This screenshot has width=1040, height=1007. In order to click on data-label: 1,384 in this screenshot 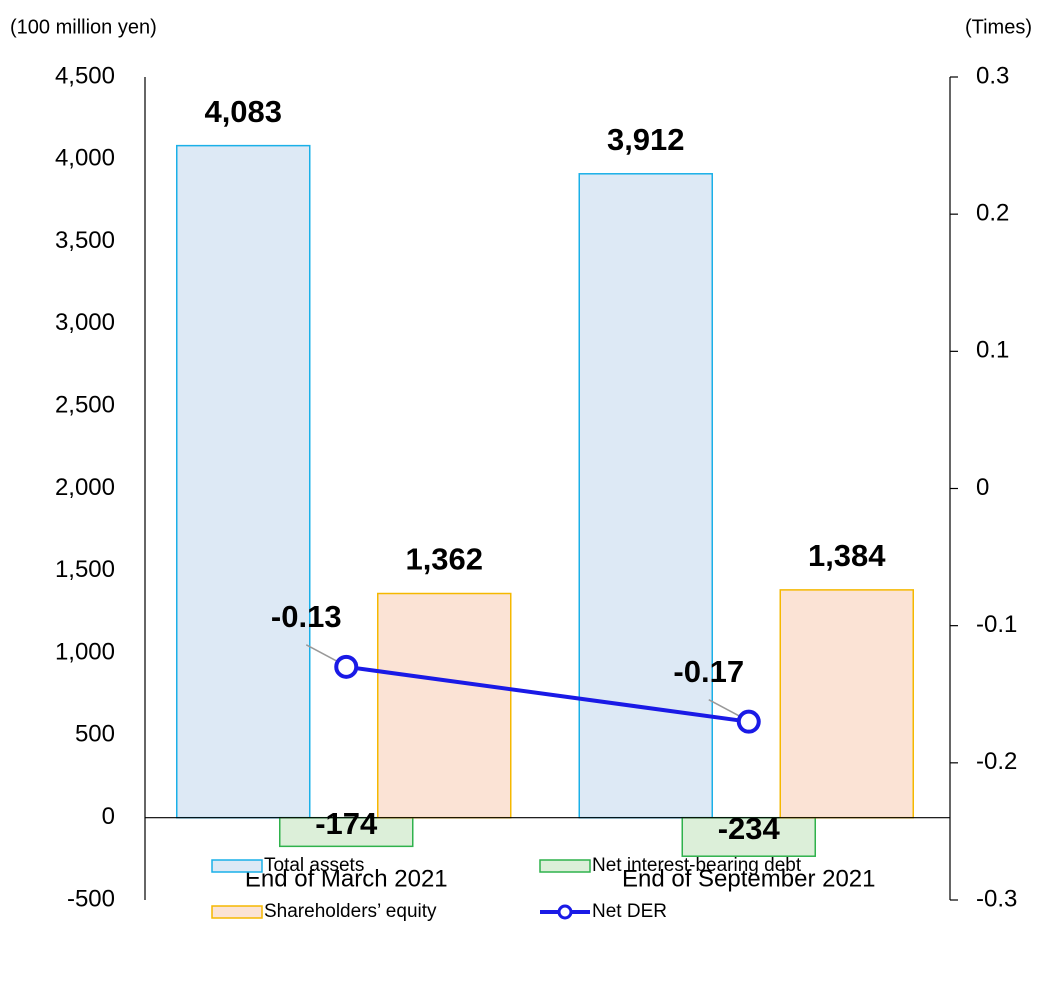, I will do `click(847, 555)`.